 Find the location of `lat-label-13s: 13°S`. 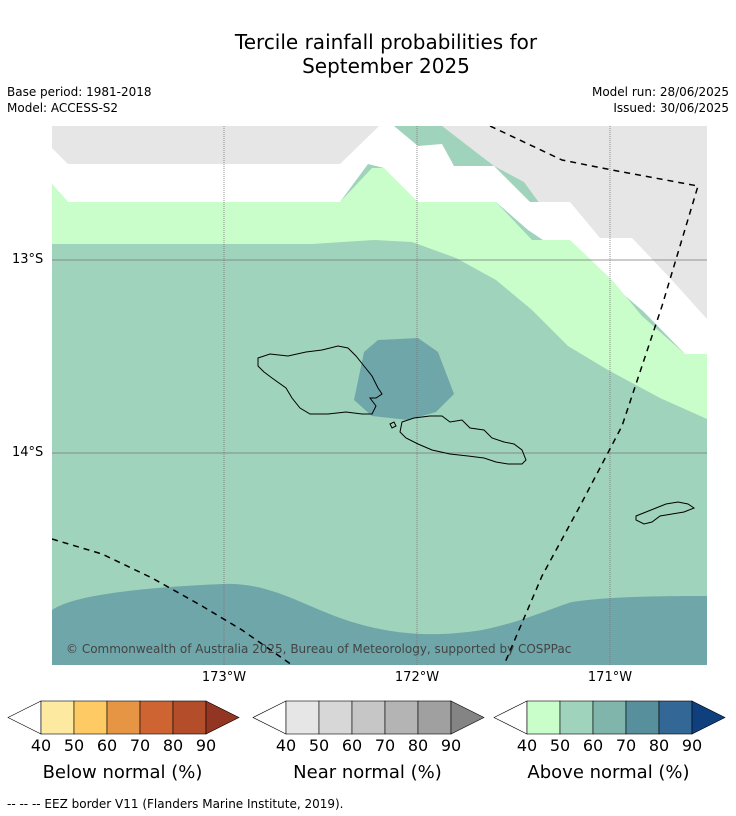

lat-label-13s: 13°S is located at coordinates (28, 259).